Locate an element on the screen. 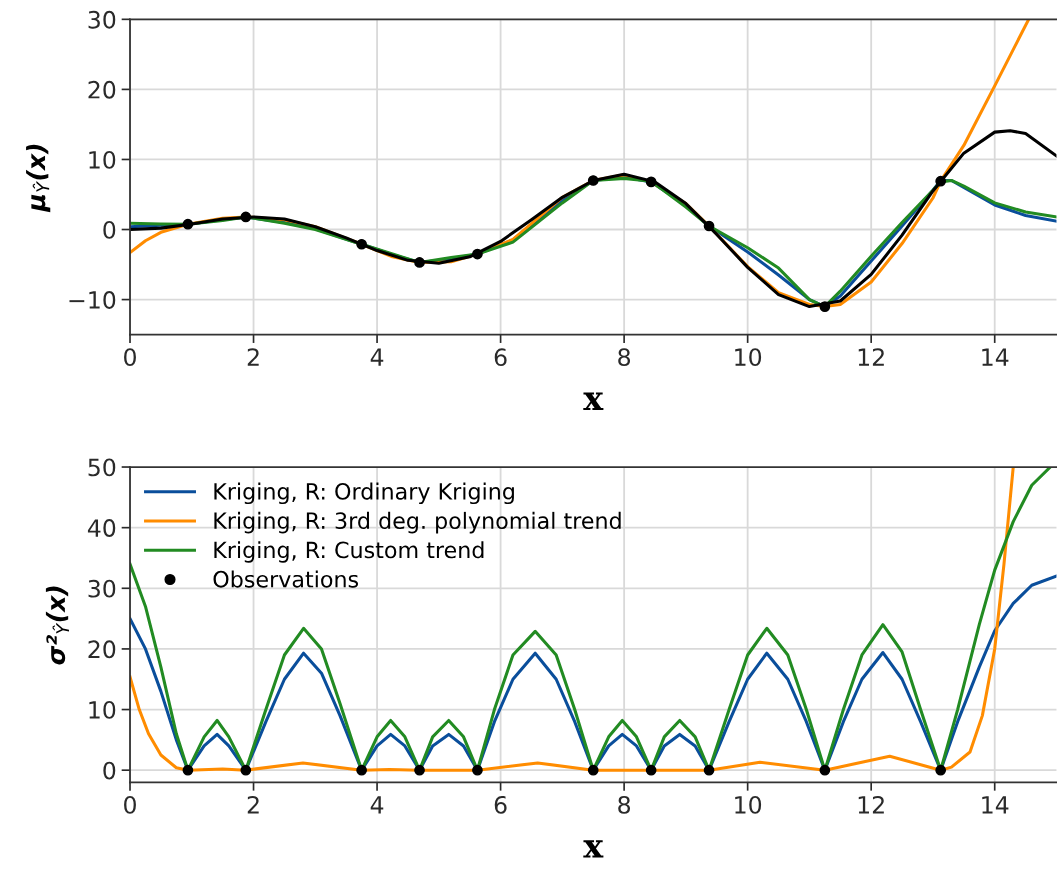 Image resolution: width=1057 pixels, height=879 pixels. legend-label: Observations is located at coordinates (286, 579).